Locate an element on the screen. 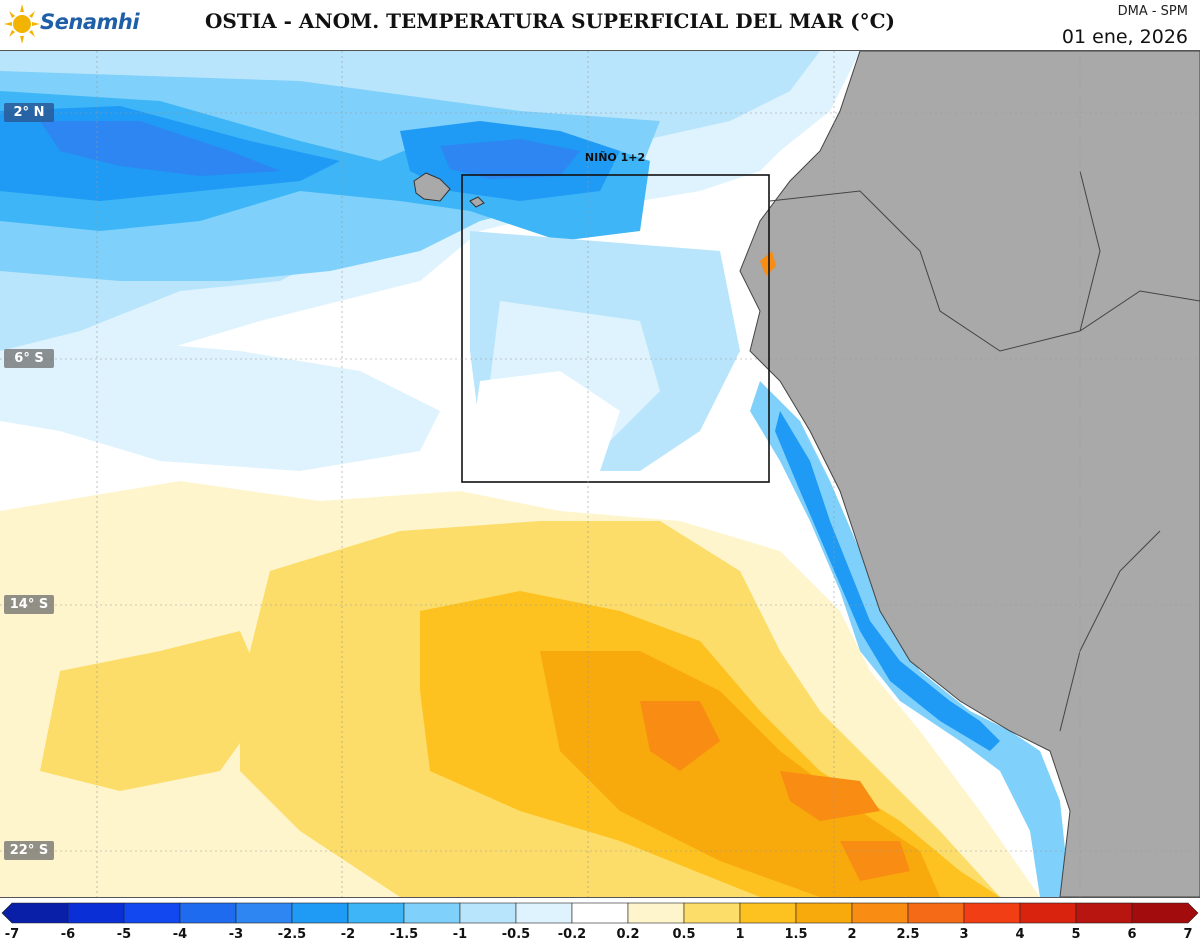  colorbar-tick-label: -0.5 is located at coordinates (516, 934).